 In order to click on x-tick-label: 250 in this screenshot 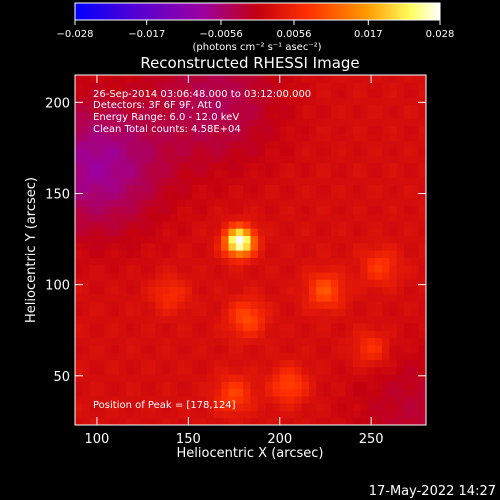, I will do `click(371, 439)`.